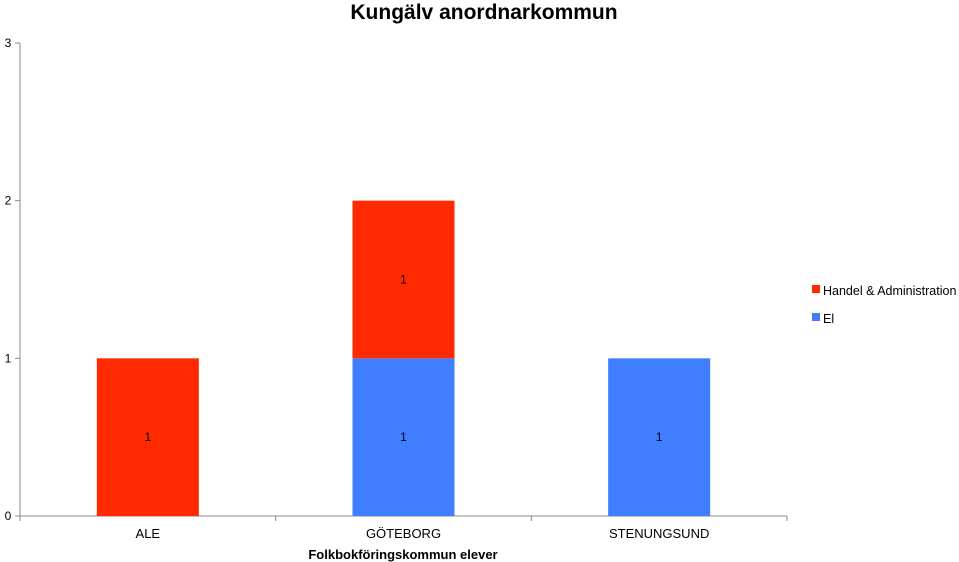  What do you see at coordinates (402, 554) in the screenshot?
I see `x-axis-title: Folkbokföringskommun elever` at bounding box center [402, 554].